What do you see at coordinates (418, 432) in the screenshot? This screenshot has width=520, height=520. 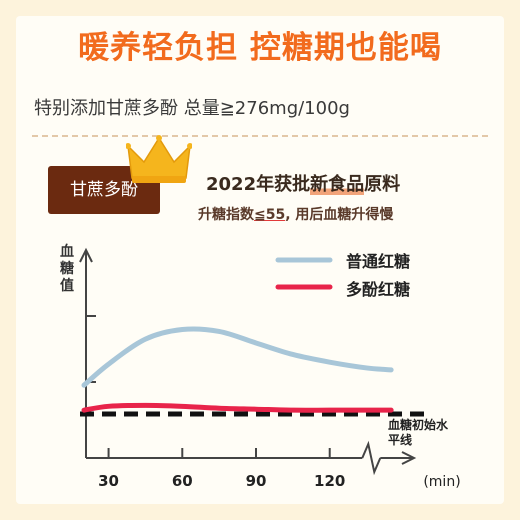 I see `baseline-label: 血糖初始水平线` at bounding box center [418, 432].